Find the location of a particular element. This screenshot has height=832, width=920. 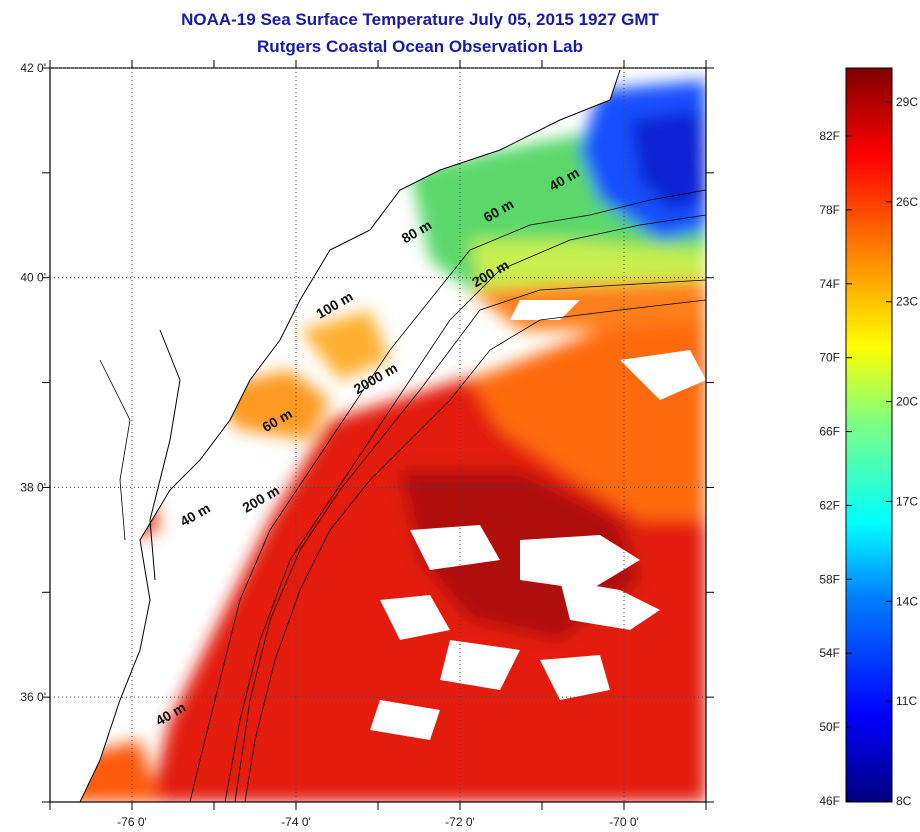

colorbar-f-label: 62F is located at coordinates (829, 505).